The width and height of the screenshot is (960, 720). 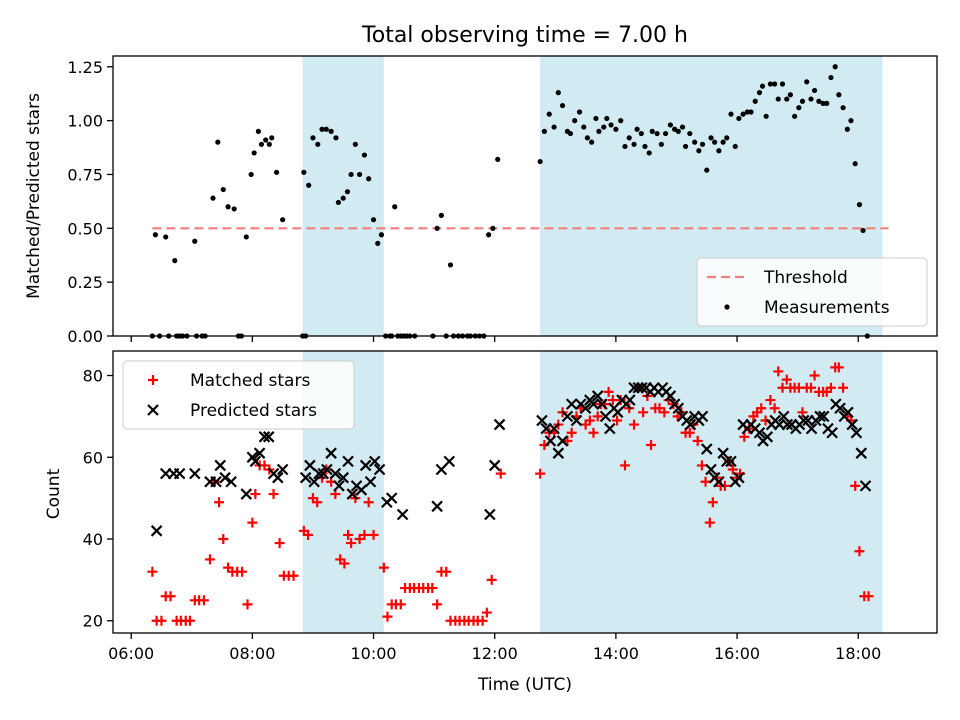 I want to click on x-tick-label: 08:00, so click(x=252, y=653).